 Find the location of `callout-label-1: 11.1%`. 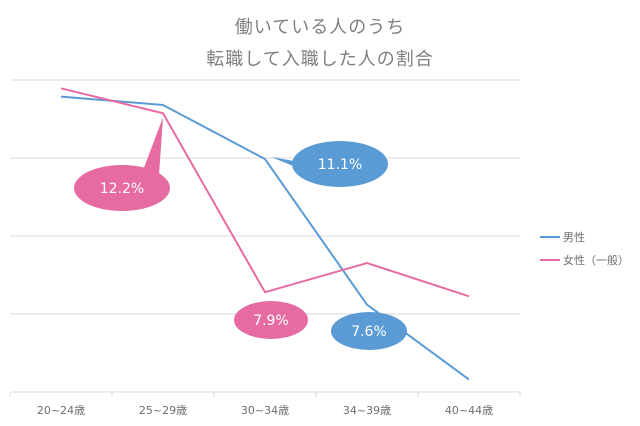

callout-label-1: 11.1% is located at coordinates (340, 165).